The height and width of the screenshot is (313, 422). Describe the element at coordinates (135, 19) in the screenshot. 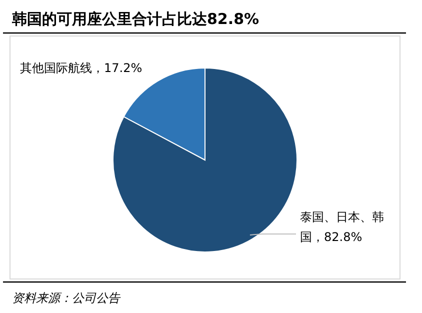

I see `chart-title: 韩国的可用座公里合计占比达82.8%` at that location.